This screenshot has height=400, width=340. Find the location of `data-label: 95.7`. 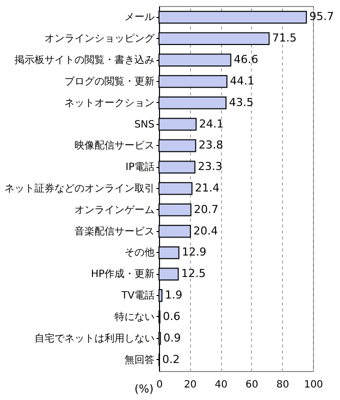

data-label: 95.7 is located at coordinates (321, 17).